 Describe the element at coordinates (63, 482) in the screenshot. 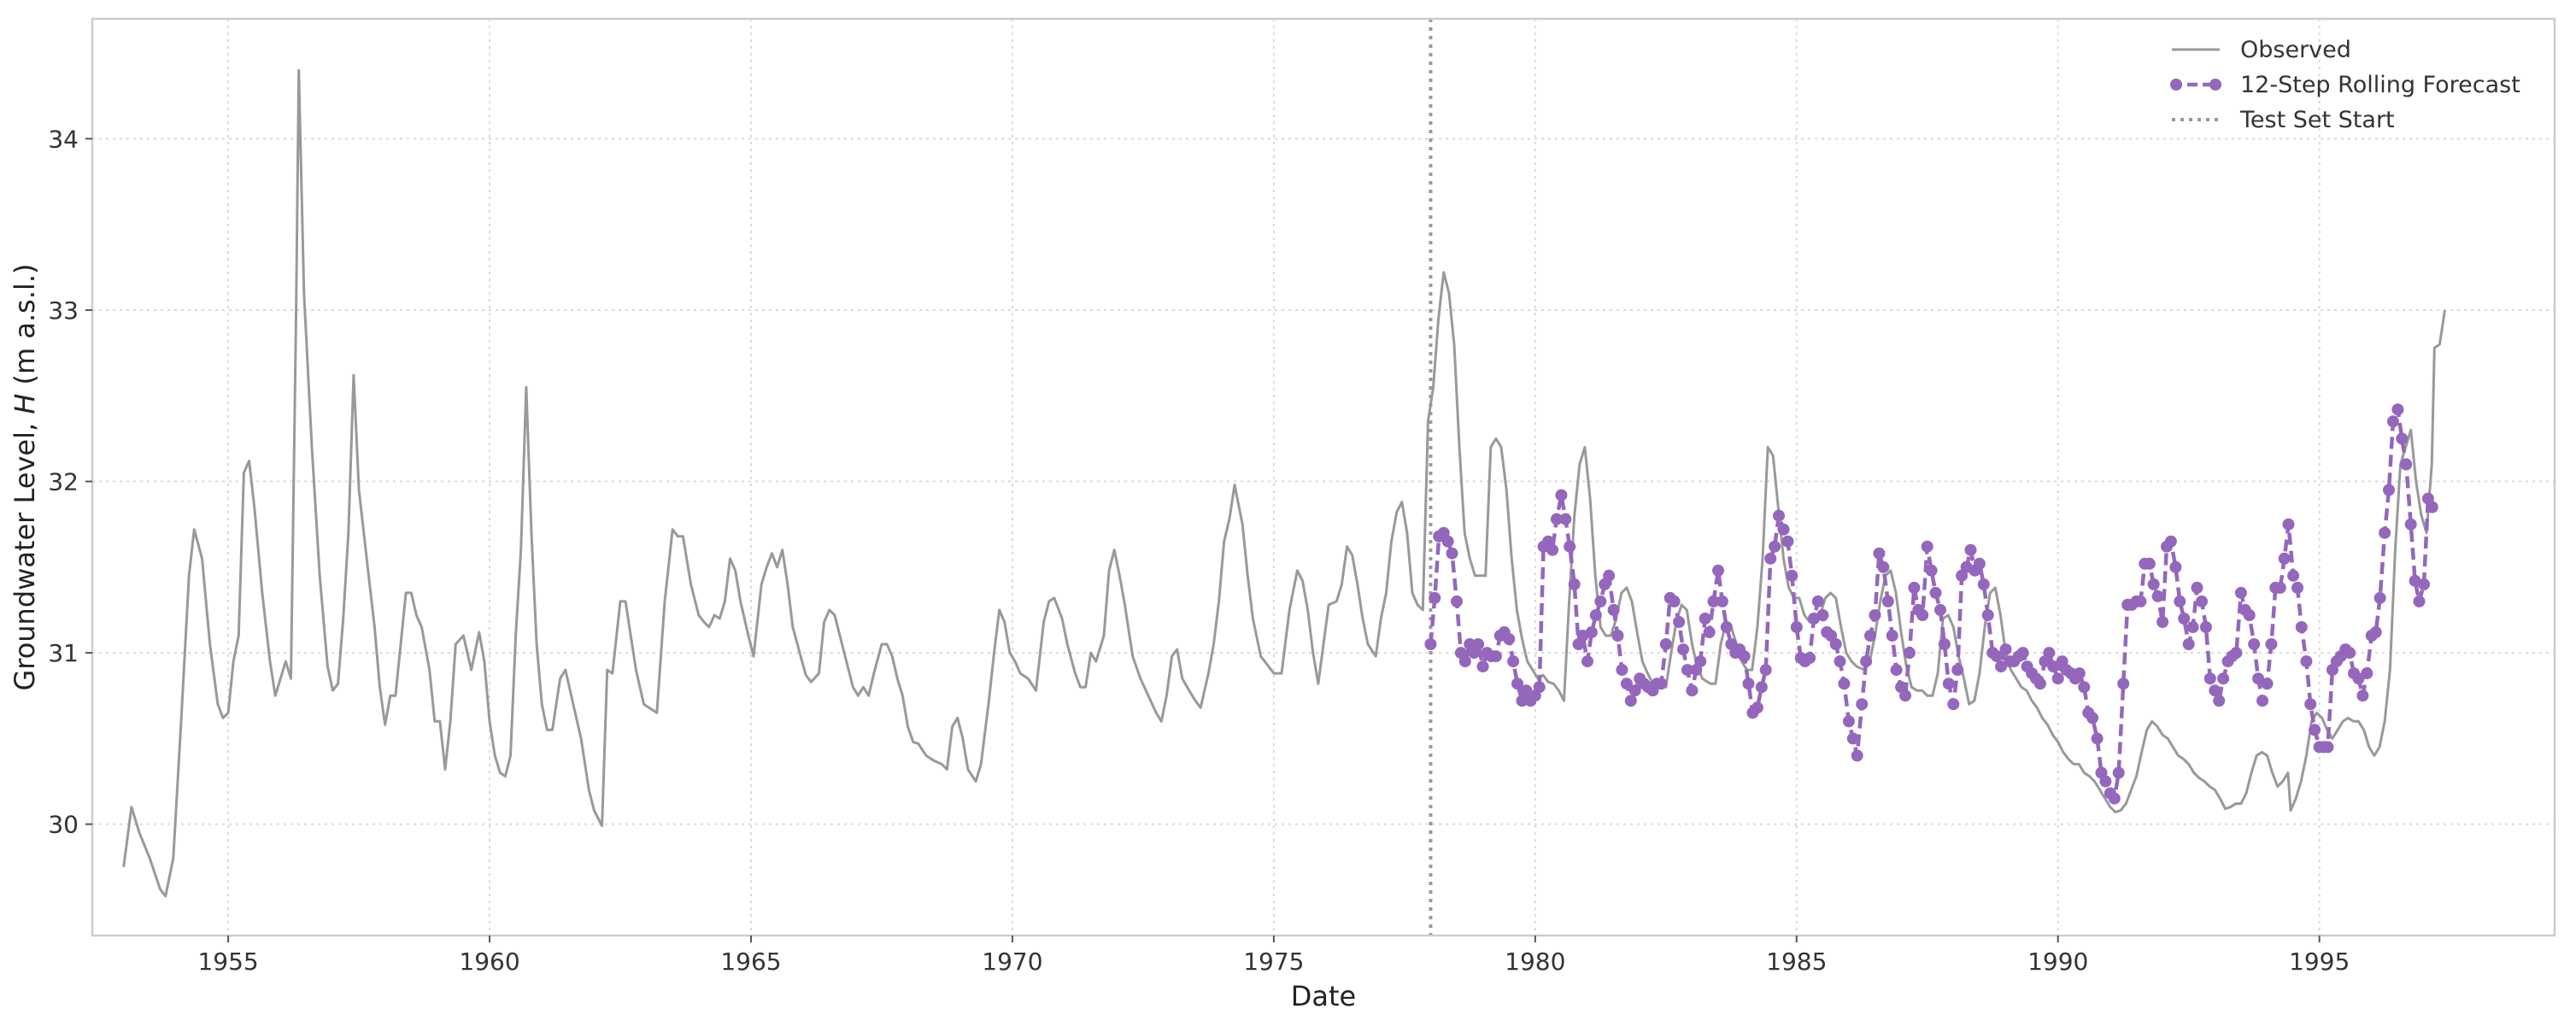

I see `y-tick-label: 32` at that location.